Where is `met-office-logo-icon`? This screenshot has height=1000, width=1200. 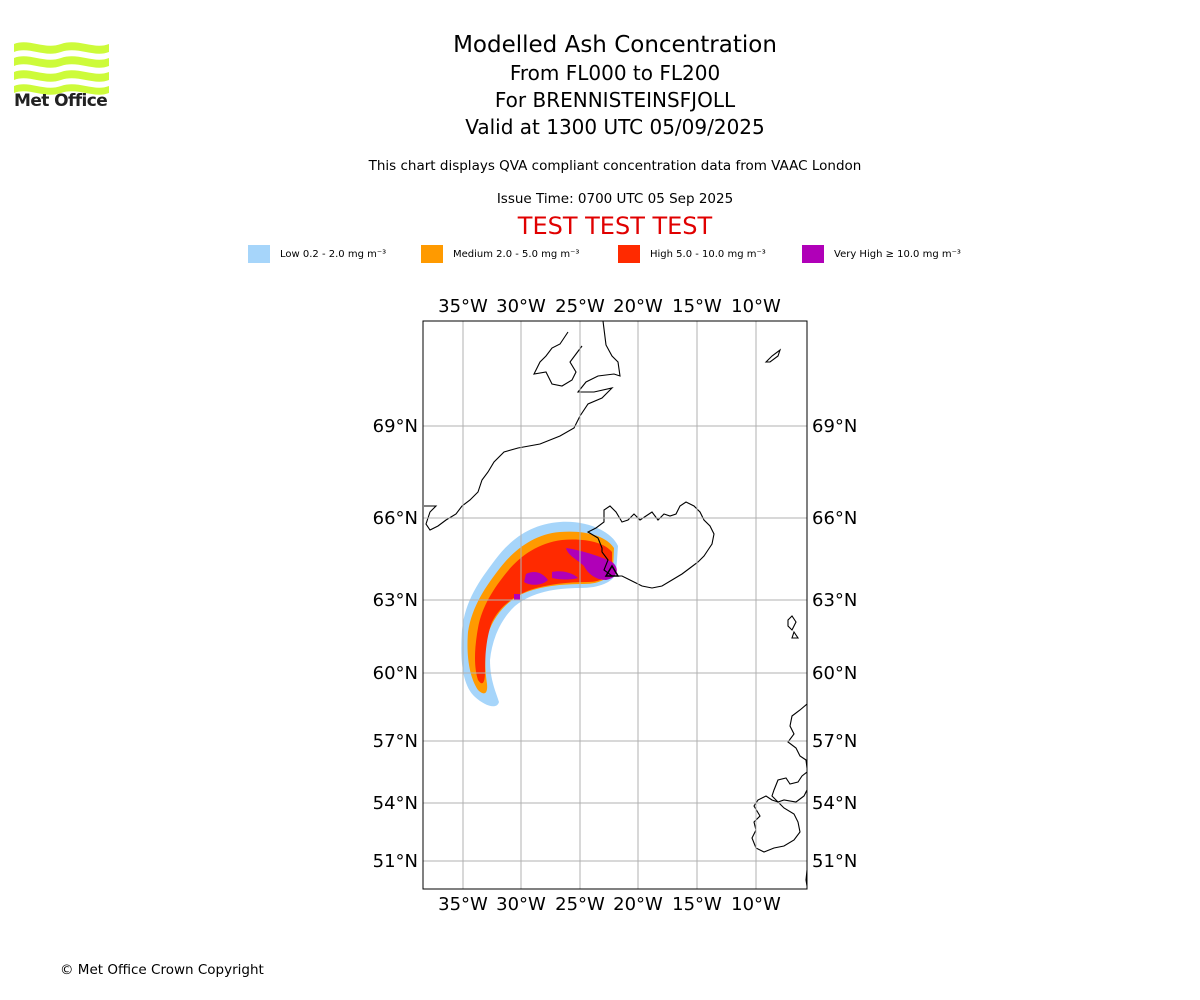 met-office-logo-icon is located at coordinates (61, 68).